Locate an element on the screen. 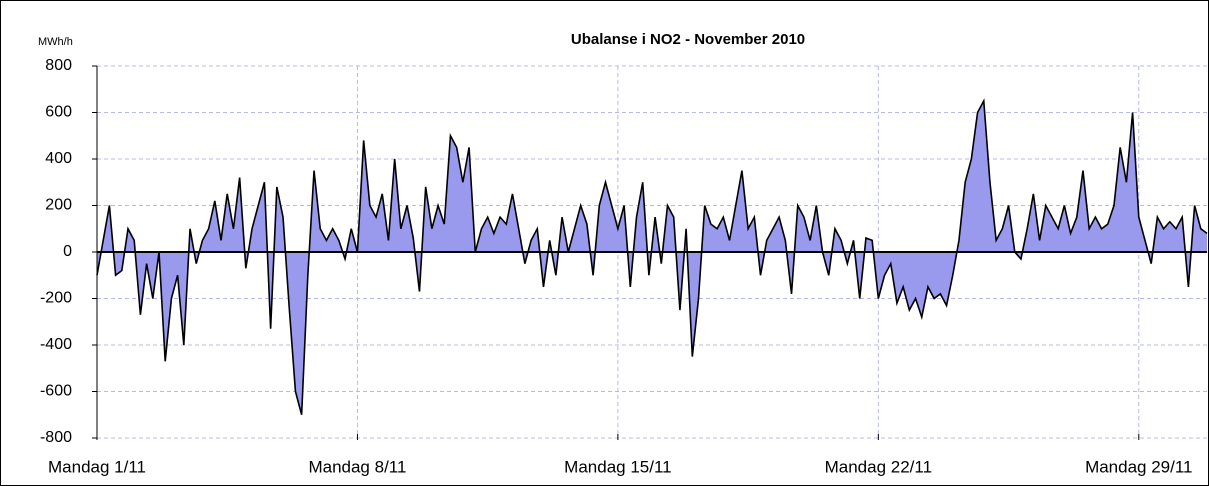 The width and height of the screenshot is (1209, 486). y-axis-label: MWh/h is located at coordinates (55, 42).